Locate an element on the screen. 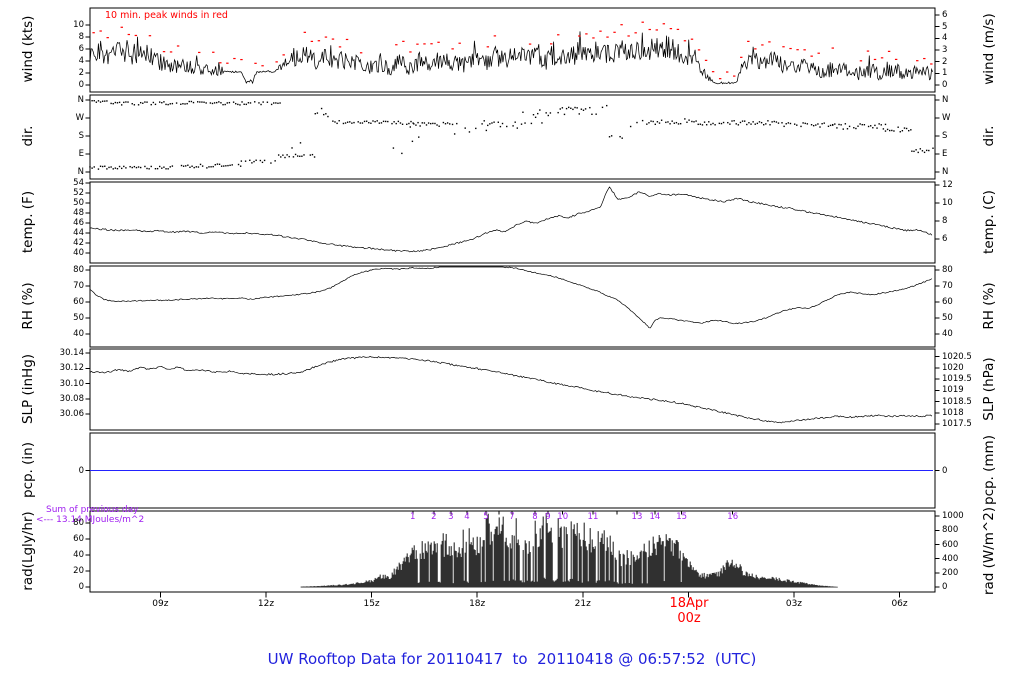  slp-right-tick-1019: 1019 is located at coordinates (953, 390).